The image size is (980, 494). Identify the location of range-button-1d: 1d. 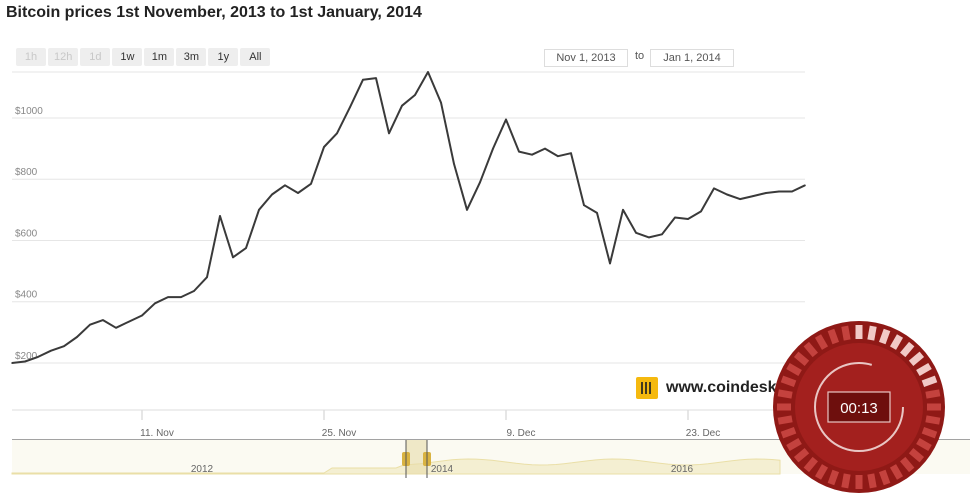
(95, 57).